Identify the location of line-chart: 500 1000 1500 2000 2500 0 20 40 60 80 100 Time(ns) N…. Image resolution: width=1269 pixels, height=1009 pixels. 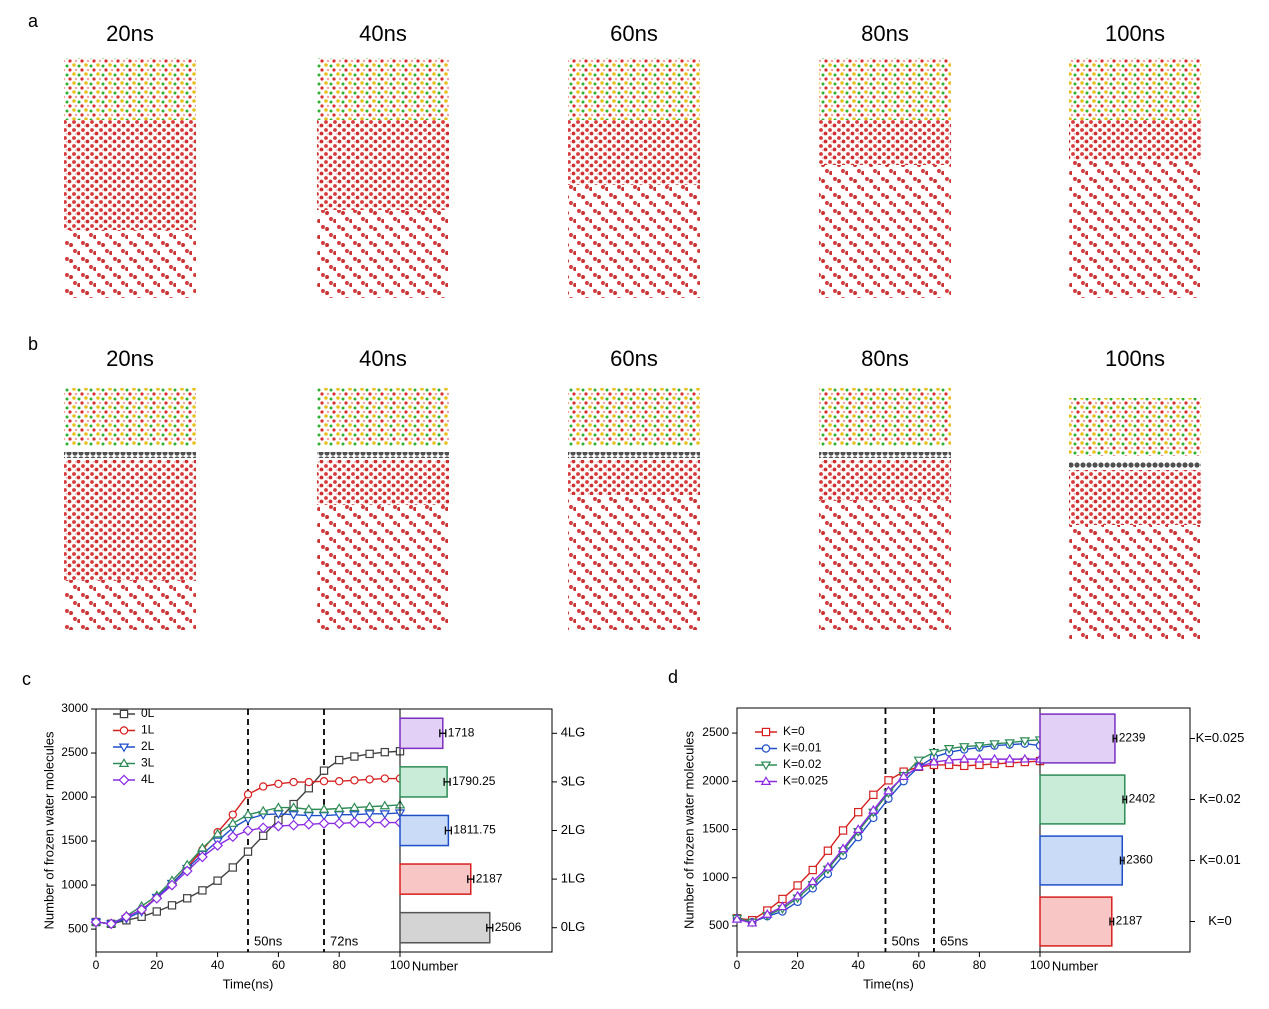
(963, 849).